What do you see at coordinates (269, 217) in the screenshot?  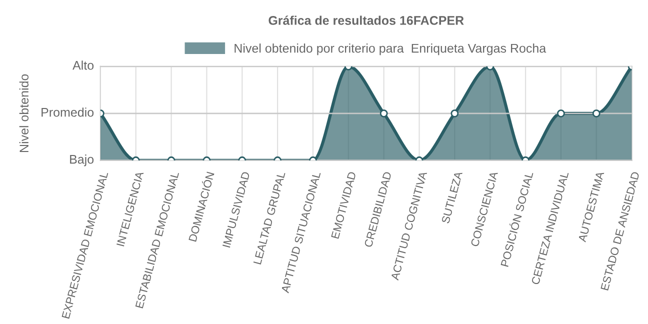 I see `x-tick-label: LEALTAD GRUPAL` at bounding box center [269, 217].